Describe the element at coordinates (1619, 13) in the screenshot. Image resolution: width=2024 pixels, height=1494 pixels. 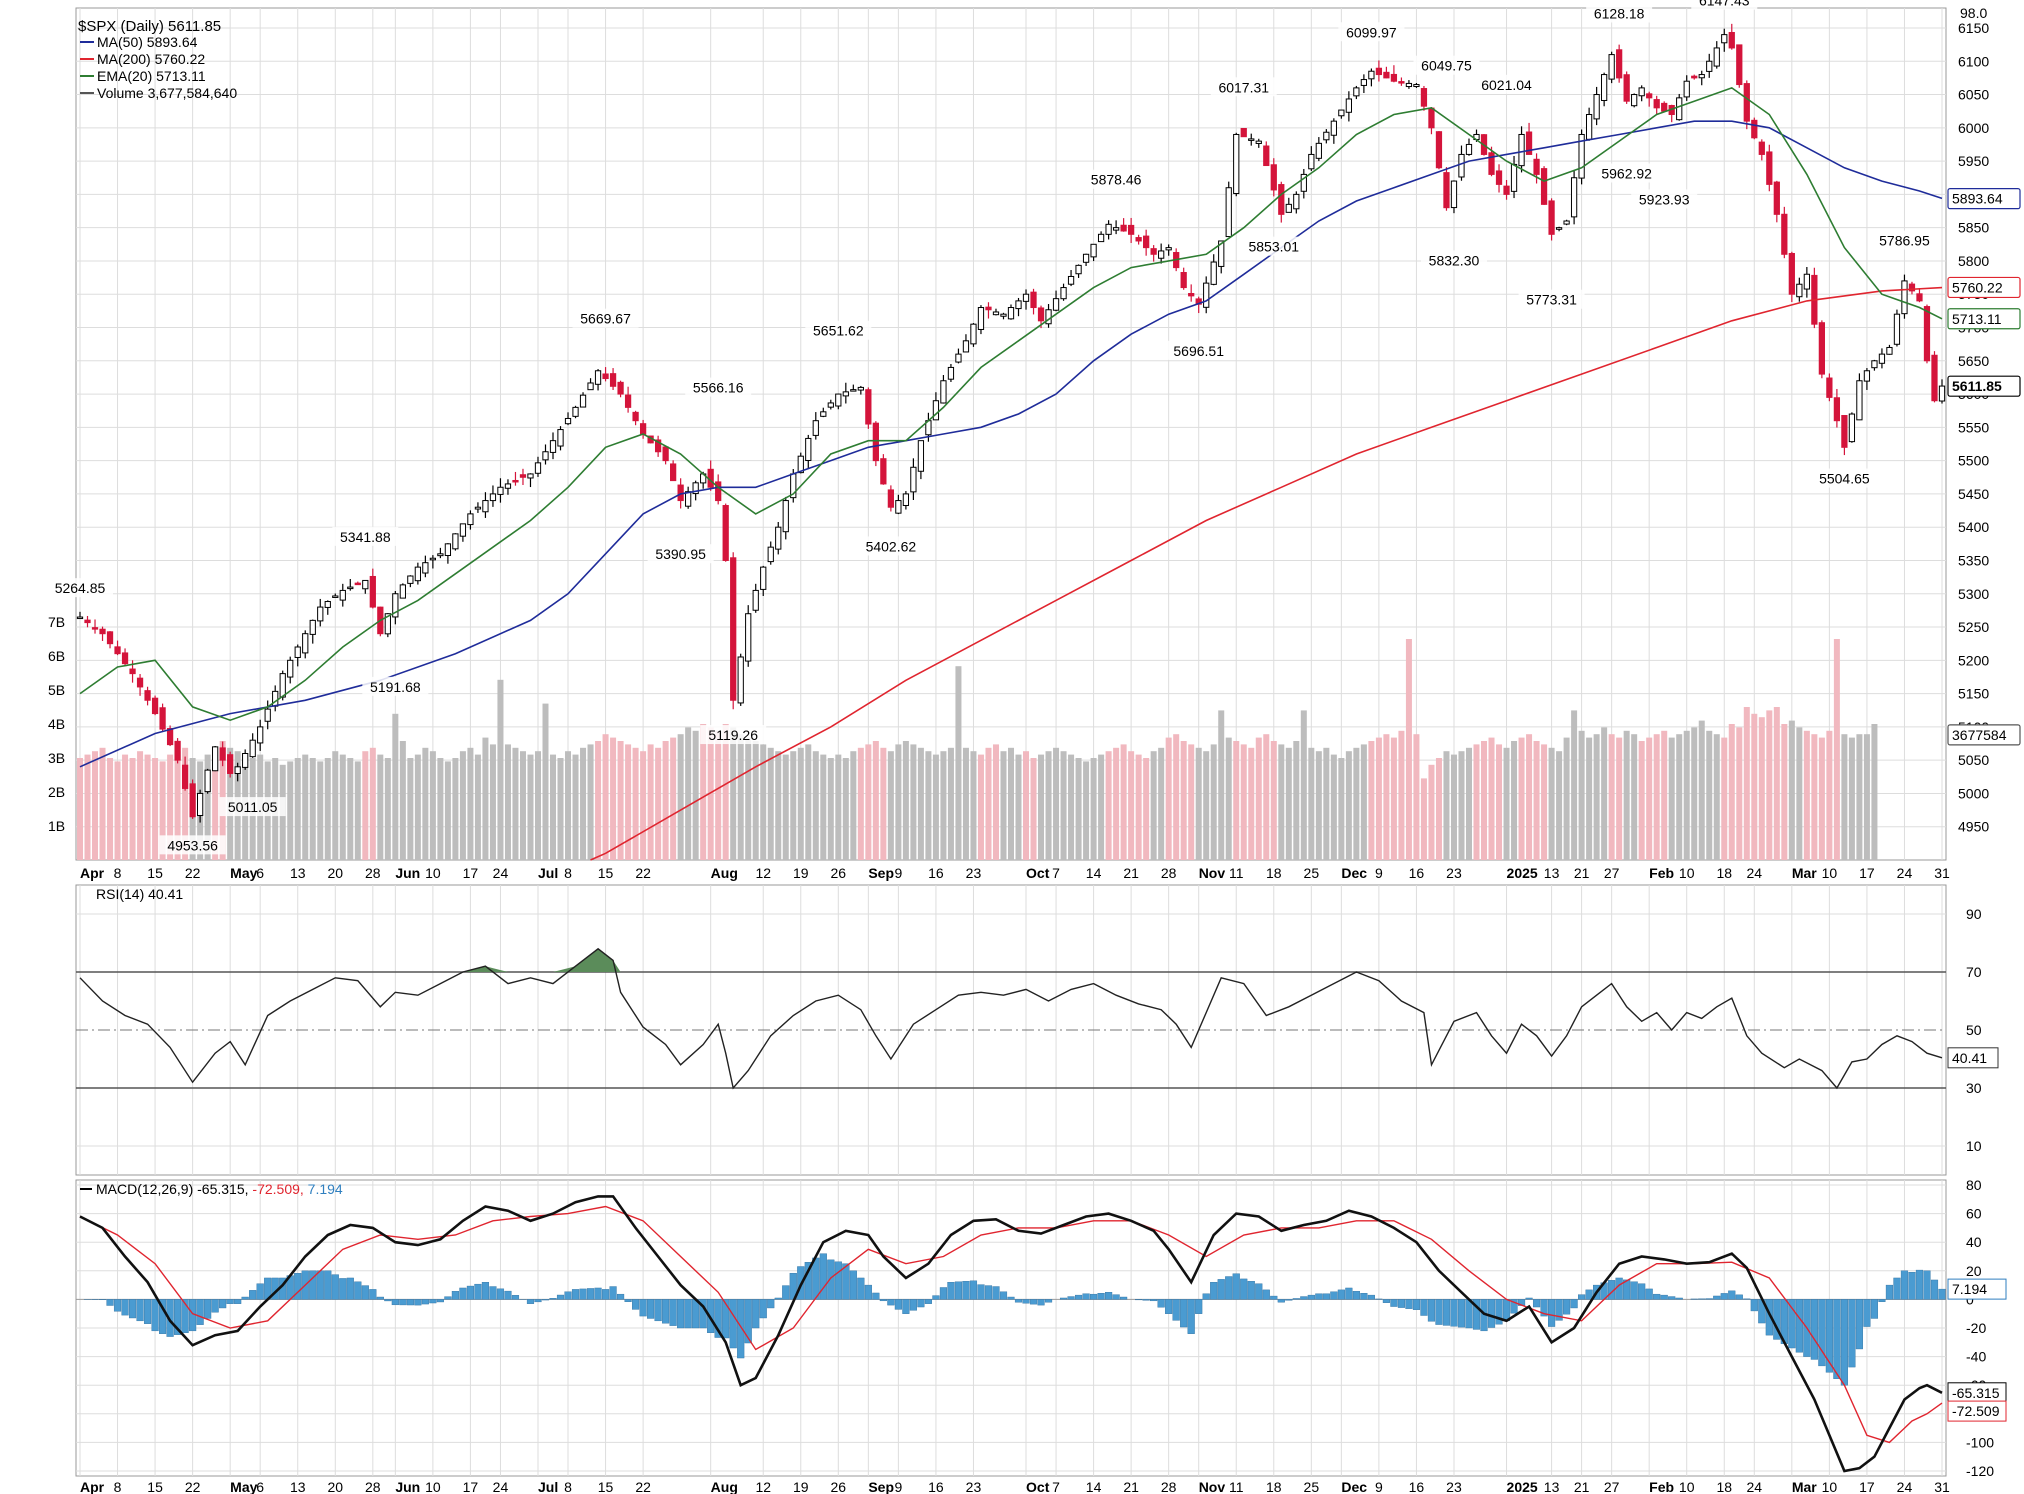
I see `price-annotation: 6128.18` at that location.